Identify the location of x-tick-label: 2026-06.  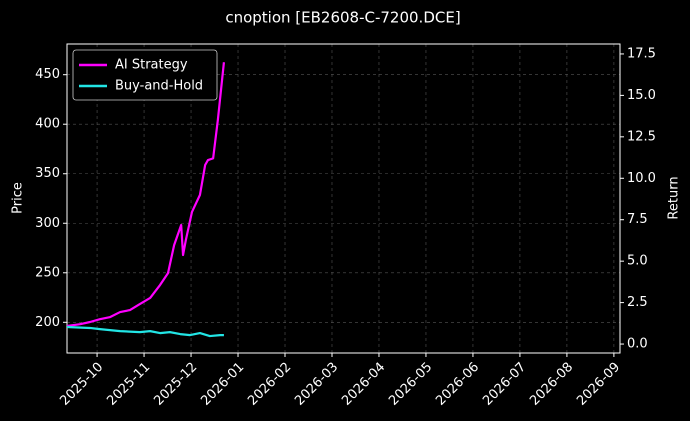
(457, 384).